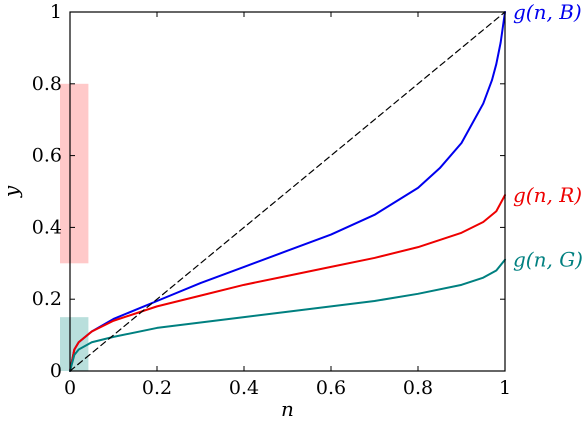 This screenshot has height=424, width=588. I want to click on series-label-0: g(n, B), so click(547, 12).